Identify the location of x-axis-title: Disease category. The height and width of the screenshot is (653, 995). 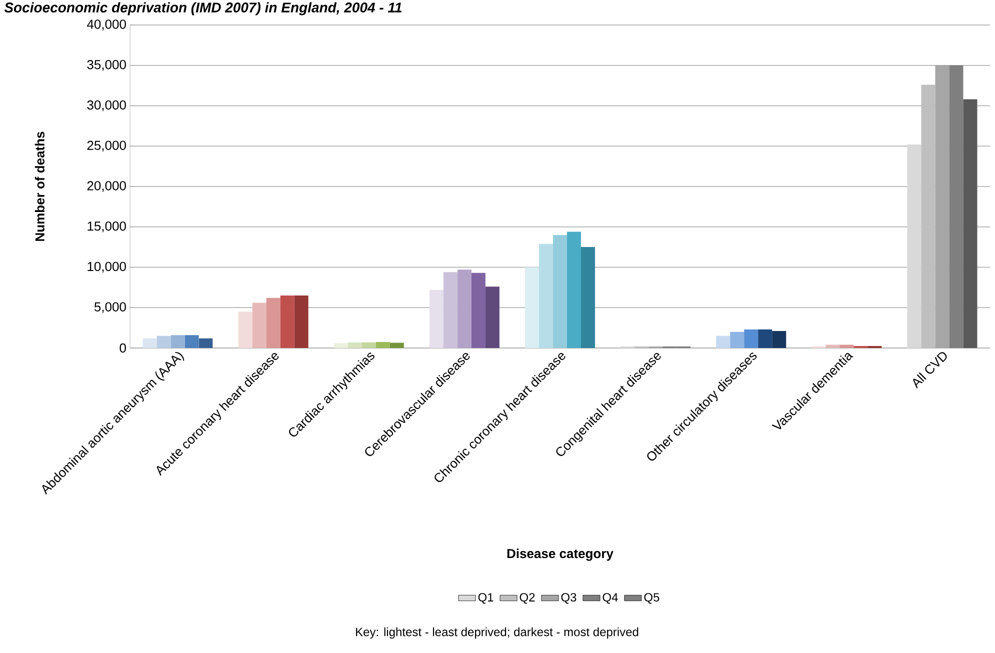
(560, 554).